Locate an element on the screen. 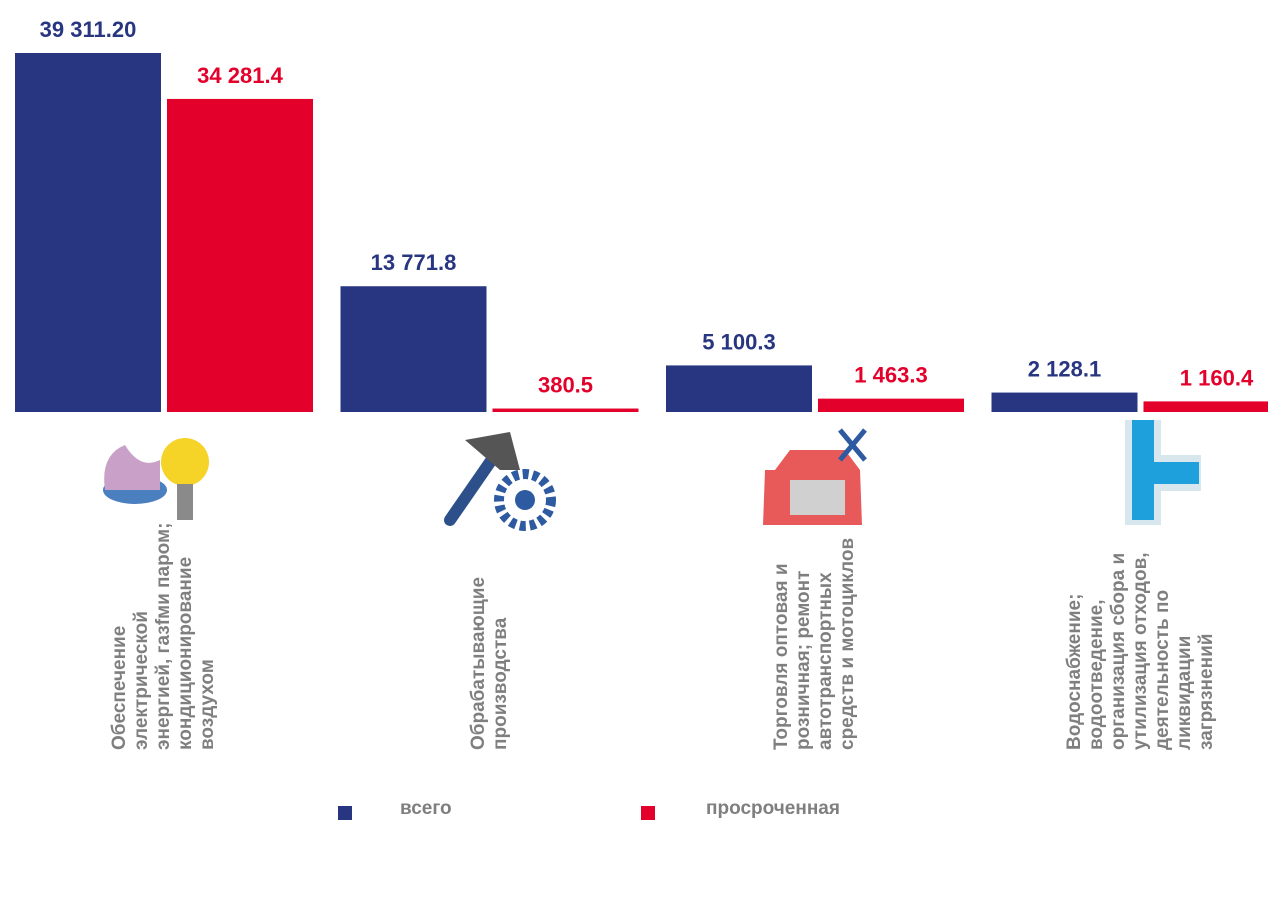 The height and width of the screenshot is (904, 1268). value-label: 1 463.3 is located at coordinates (890, 375).